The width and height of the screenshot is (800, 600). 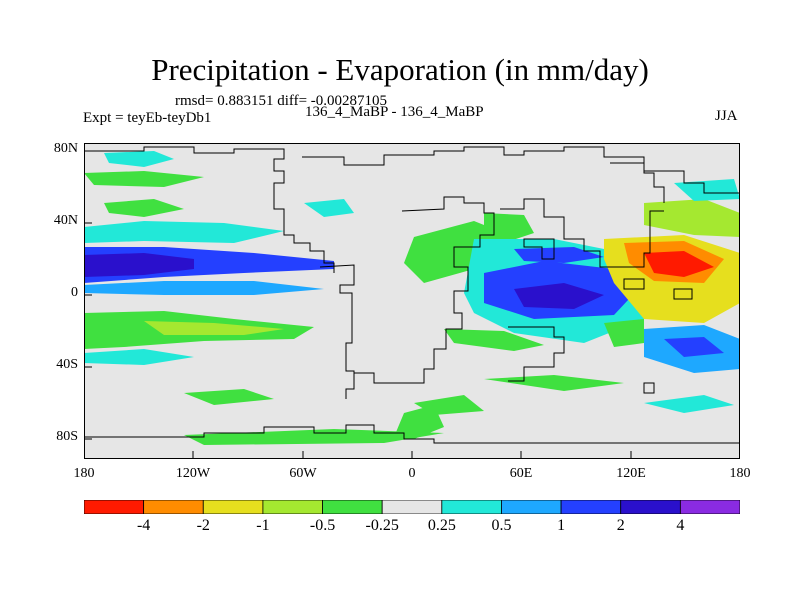 I want to click on center-label: 136_4_MaBP - 136_4_MaBP, so click(x=394, y=112).